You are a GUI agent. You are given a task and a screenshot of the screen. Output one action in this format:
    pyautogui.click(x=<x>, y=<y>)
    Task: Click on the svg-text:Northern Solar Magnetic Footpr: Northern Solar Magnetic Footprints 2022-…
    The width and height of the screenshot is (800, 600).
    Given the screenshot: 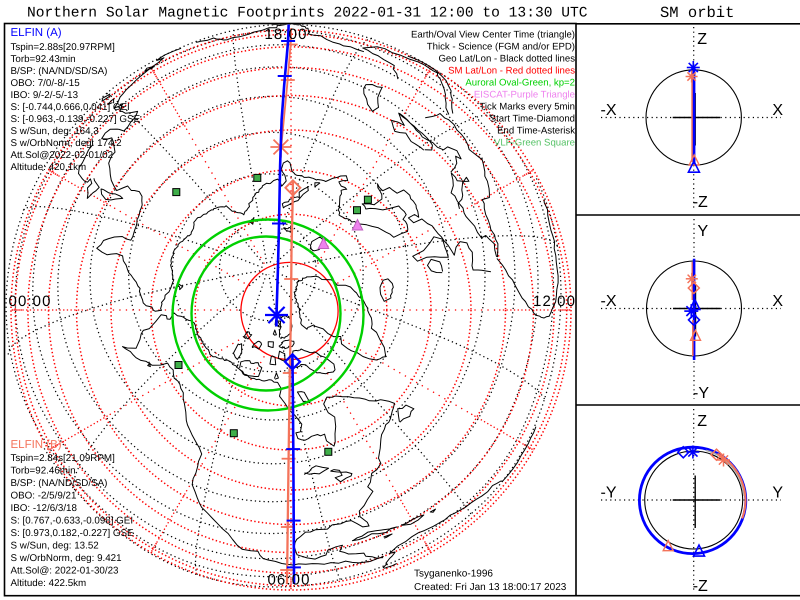 What is the action you would take?
    pyautogui.click(x=307, y=14)
    